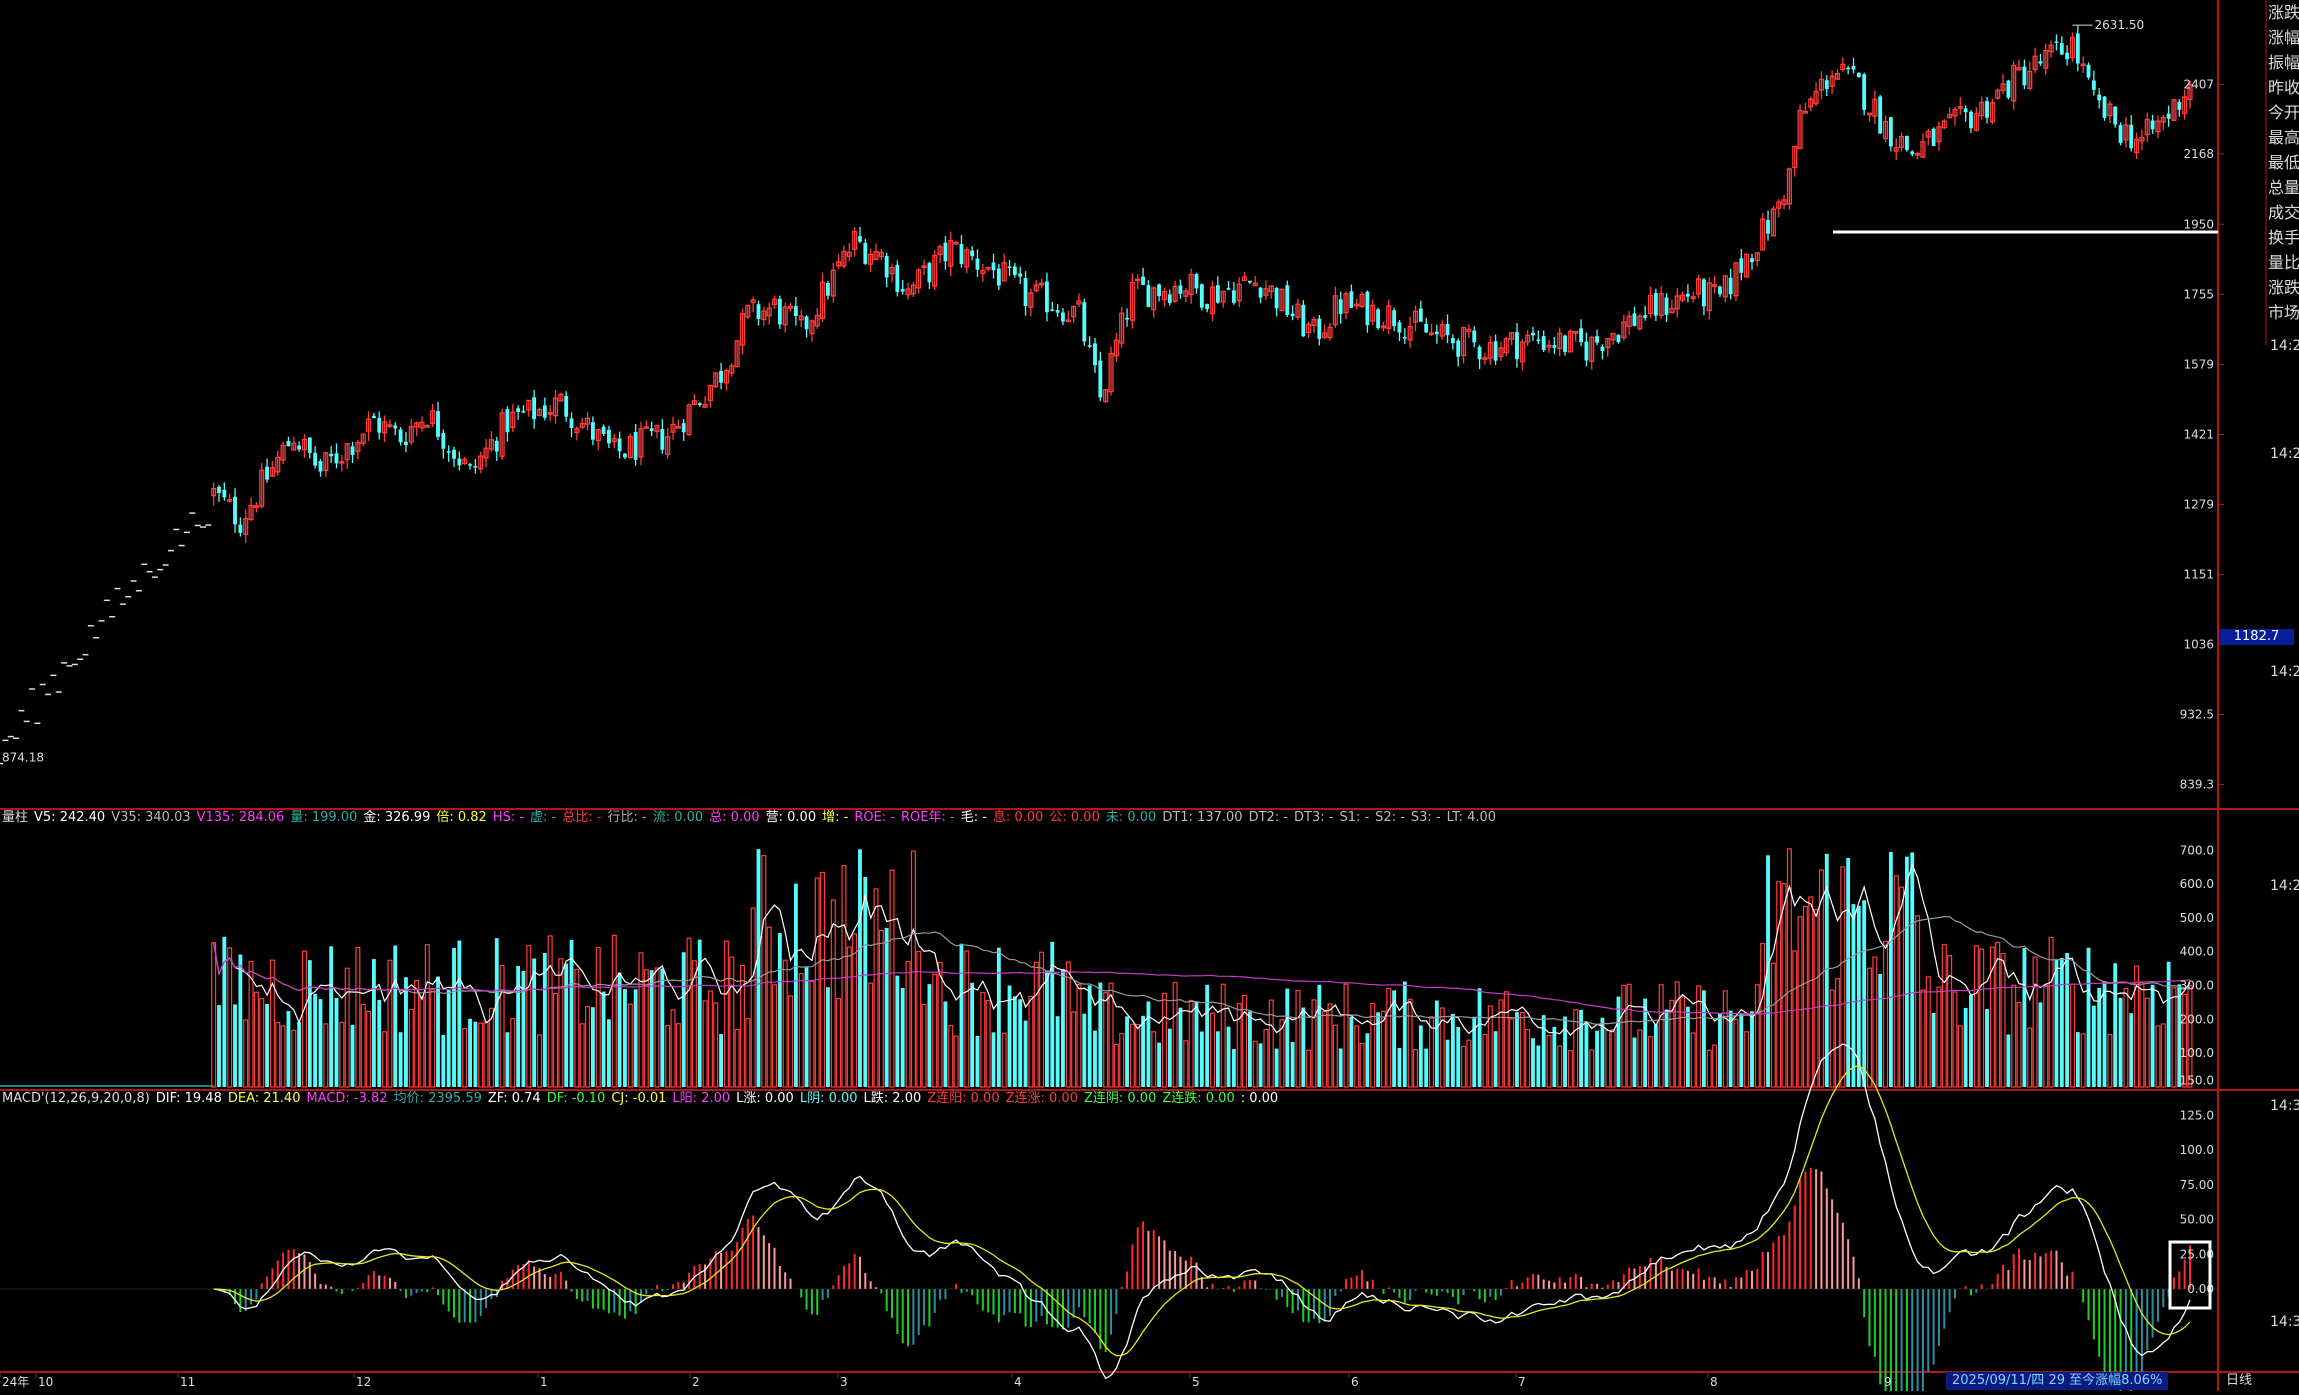 The image size is (2299, 1395). I want to click on price-tick-label: 1279, so click(2198, 505).